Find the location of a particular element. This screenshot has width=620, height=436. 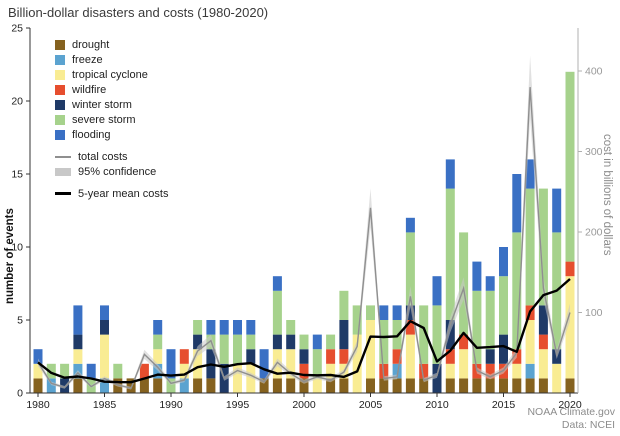

bar-tropical-cyclone-2011 is located at coordinates (450, 371).